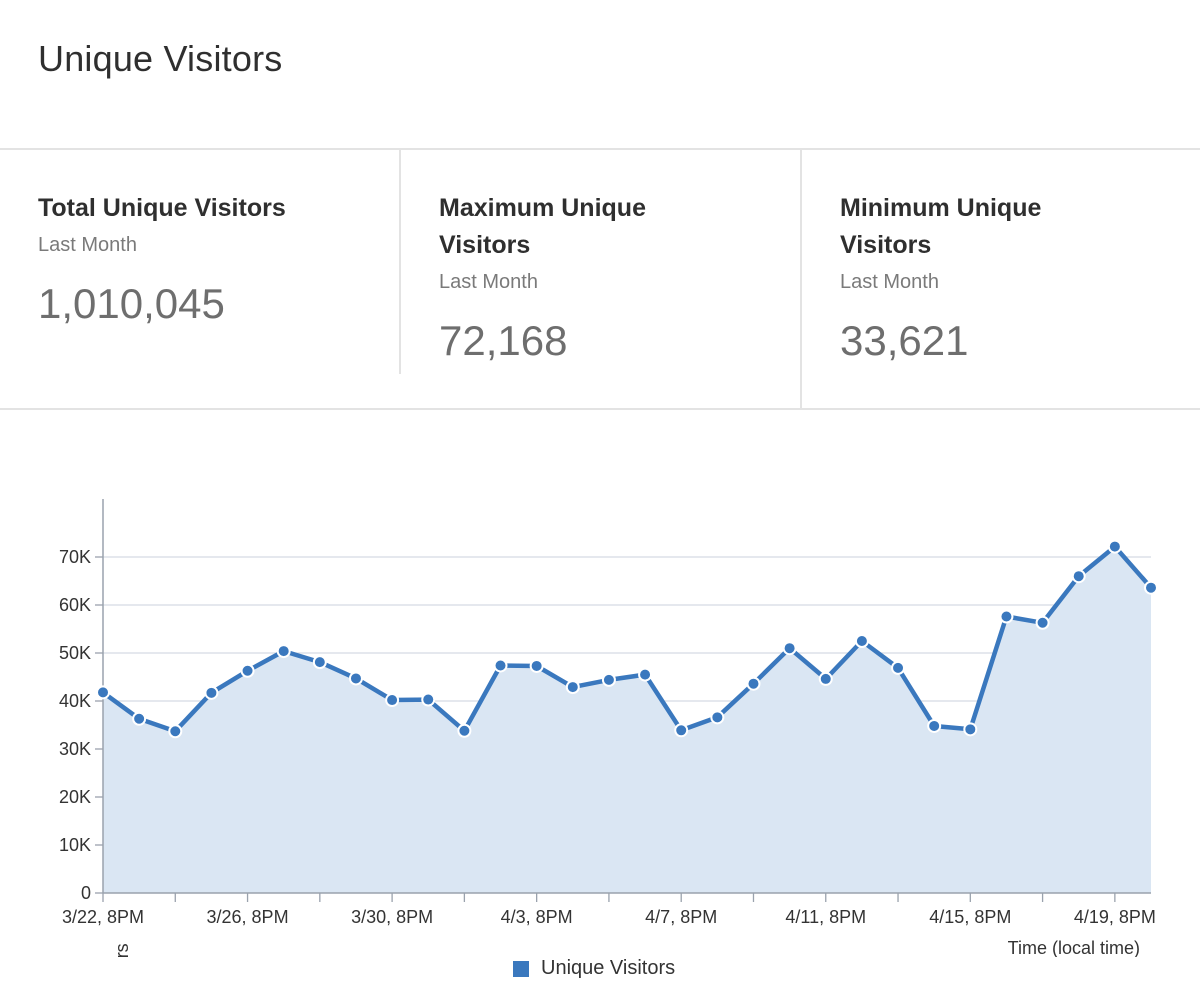 Image resolution: width=1200 pixels, height=994 pixels. I want to click on legend-swatch, so click(521, 968).